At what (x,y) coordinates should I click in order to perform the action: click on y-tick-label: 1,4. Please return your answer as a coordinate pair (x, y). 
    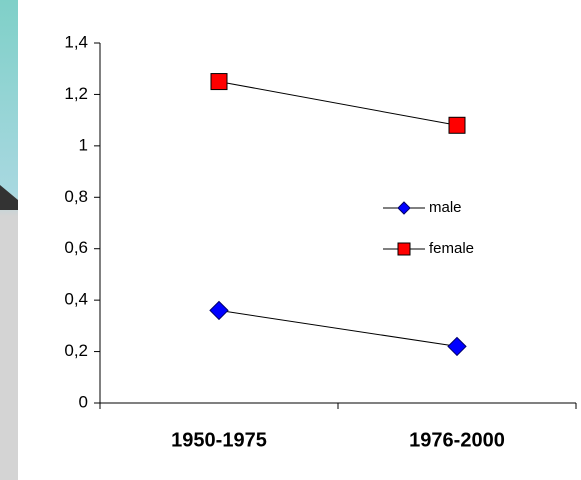
    Looking at the image, I should click on (76, 41).